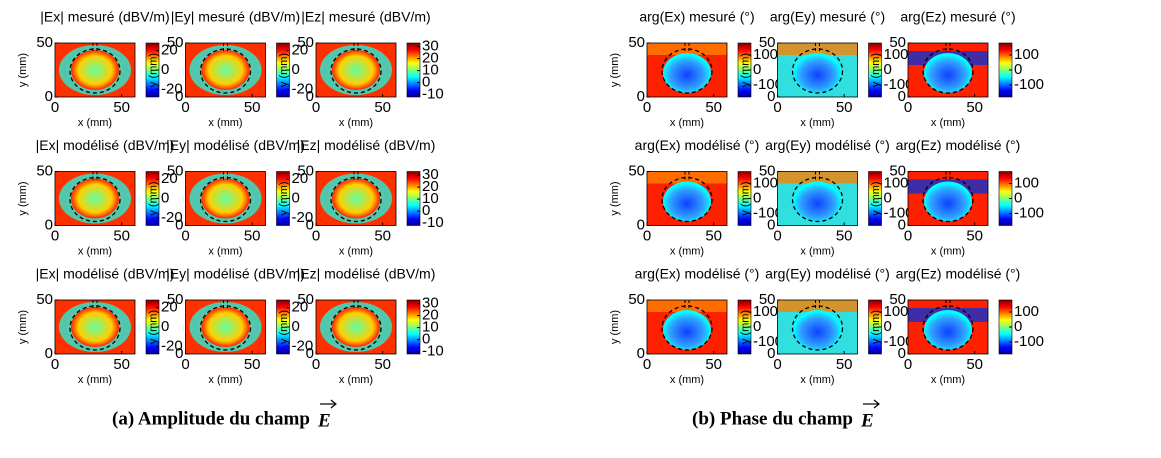  Describe the element at coordinates (430, 303) in the screenshot. I see `colorbar-tick-label: 30` at that location.